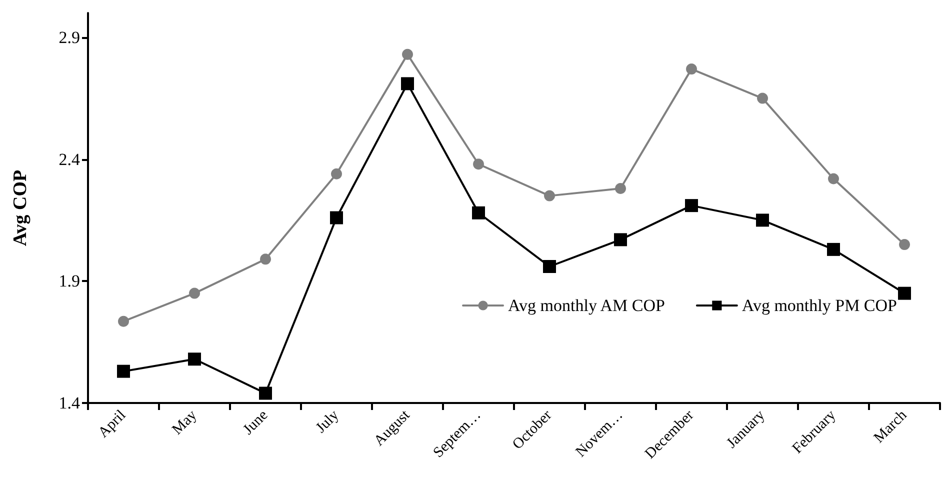 The height and width of the screenshot is (487, 952). Describe the element at coordinates (185, 422) in the screenshot. I see `x-tick-label: May` at that location.